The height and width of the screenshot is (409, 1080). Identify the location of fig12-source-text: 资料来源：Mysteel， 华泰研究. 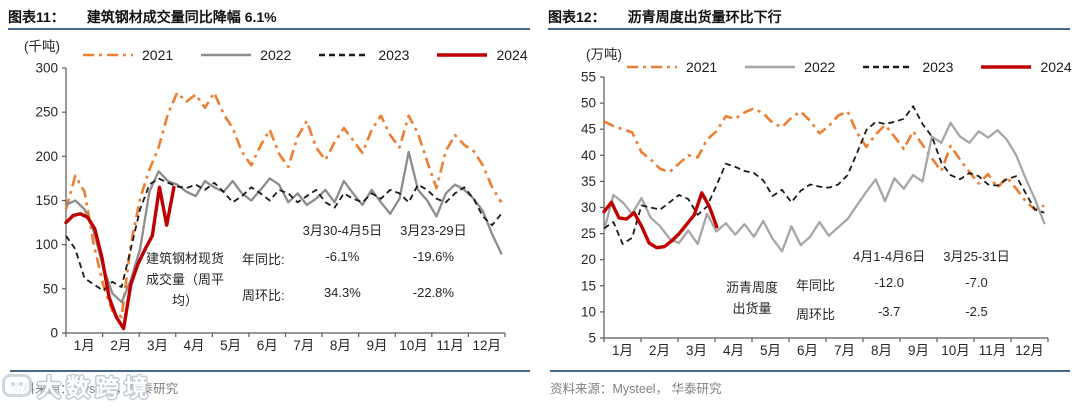
(636, 389).